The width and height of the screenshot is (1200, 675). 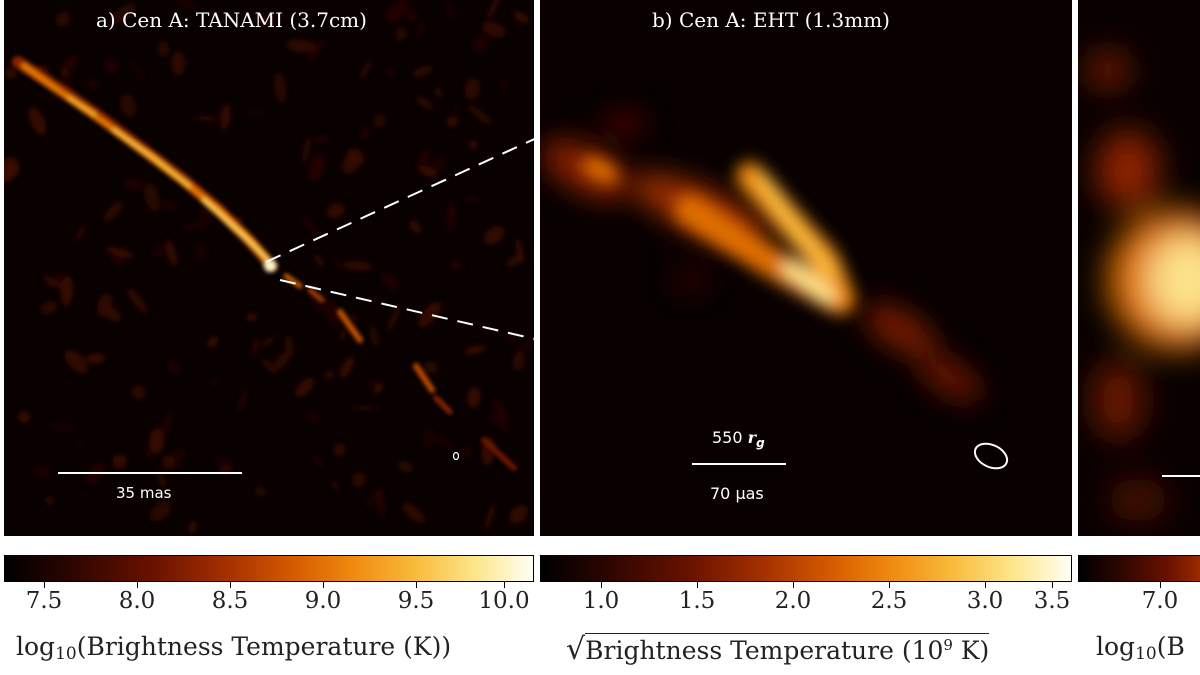 What do you see at coordinates (231, 20) in the screenshot?
I see `panel-a-title: a) Cen A: TANAMI (3.7cm)` at bounding box center [231, 20].